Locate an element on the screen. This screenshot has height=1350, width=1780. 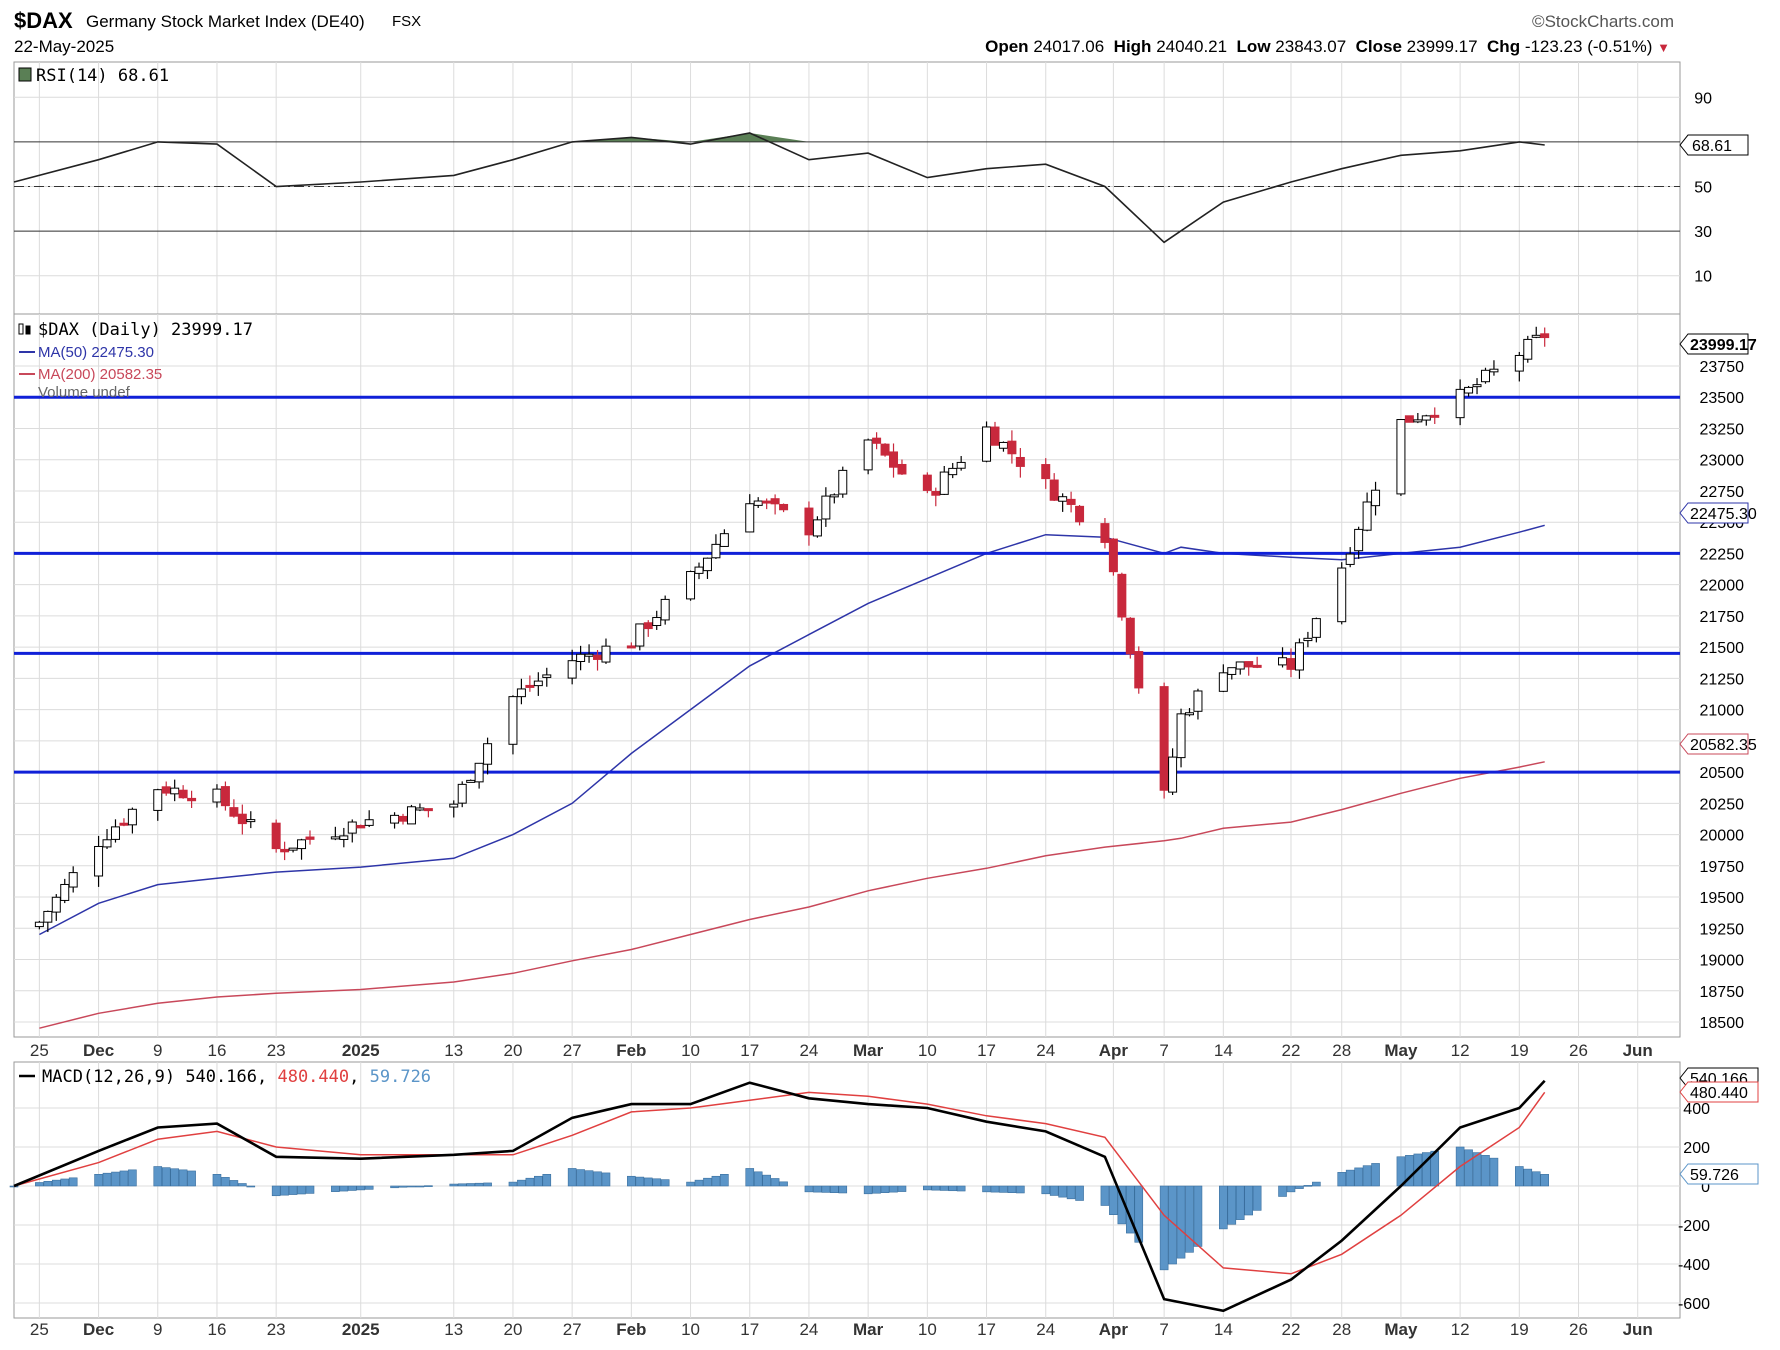
x-axis-label: 27 is located at coordinates (572, 1050).